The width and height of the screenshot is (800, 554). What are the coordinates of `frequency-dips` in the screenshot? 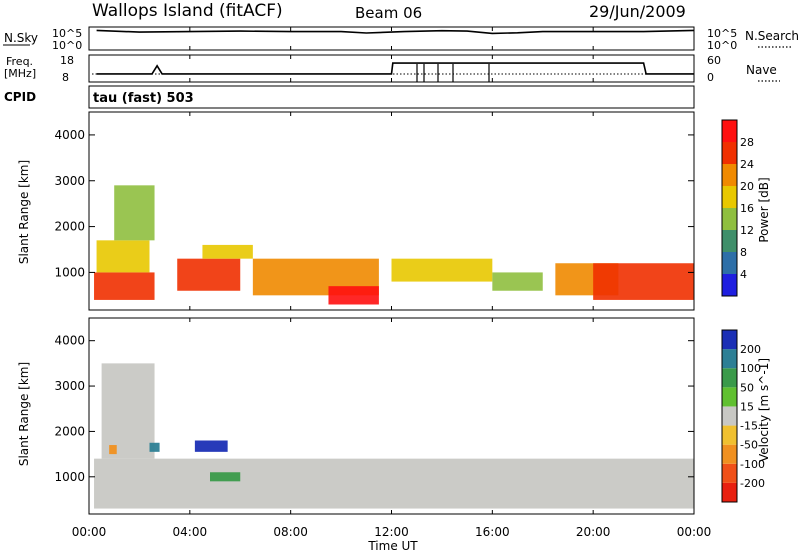 It's located at (453, 73).